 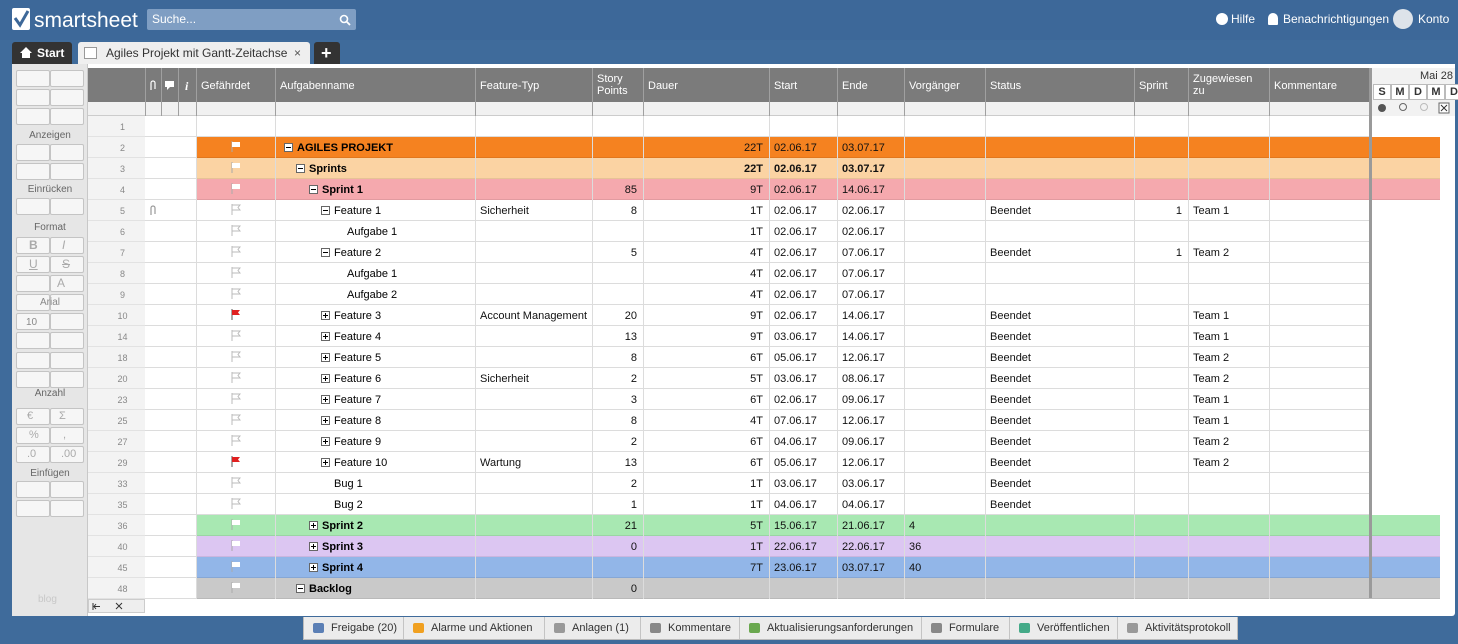 I want to click on bottom-tab: Aktivitätsprotokoll, so click(x=1178, y=628).